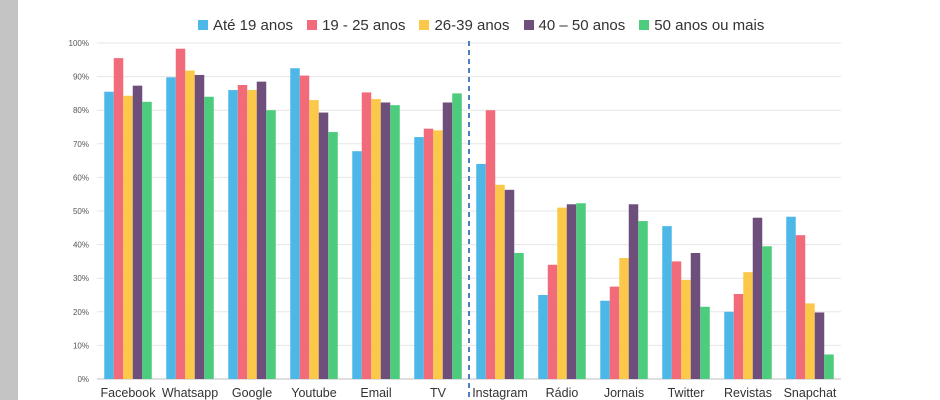 The image size is (940, 400). What do you see at coordinates (500, 393) in the screenshot?
I see `x-tick-label: Instagram` at bounding box center [500, 393].